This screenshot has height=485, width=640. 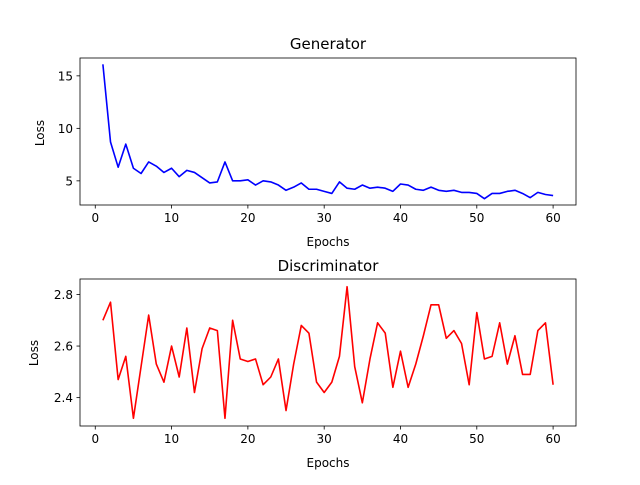 I want to click on generator-x-tick-label: 60, so click(x=552, y=218).